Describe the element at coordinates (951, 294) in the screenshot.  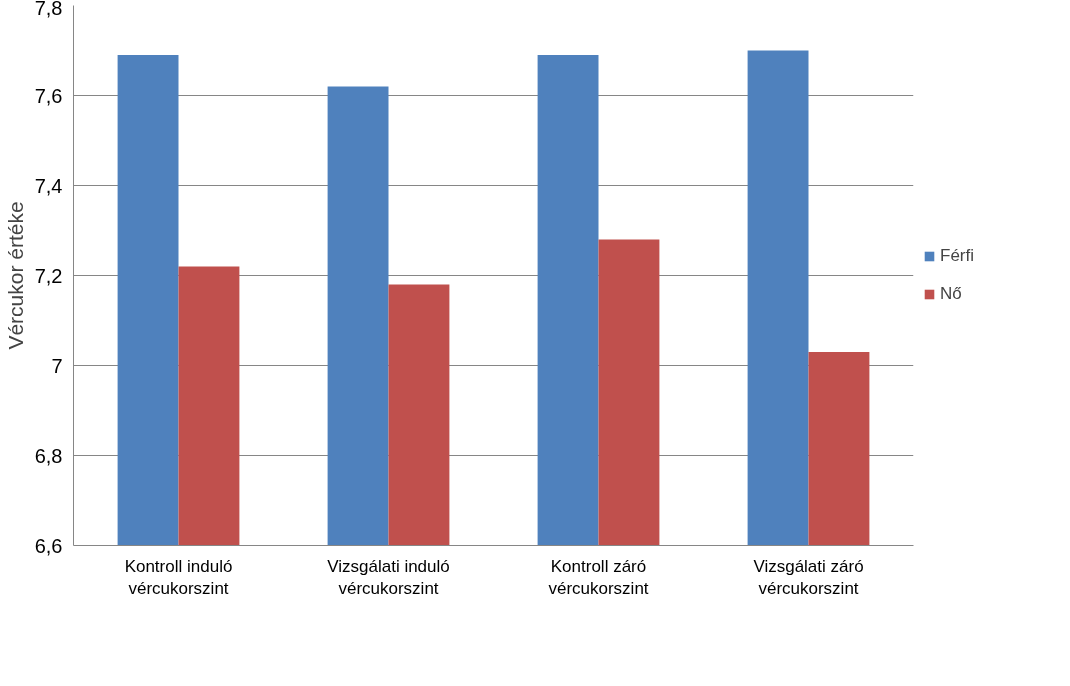
I see `legend-label: Nő` at that location.